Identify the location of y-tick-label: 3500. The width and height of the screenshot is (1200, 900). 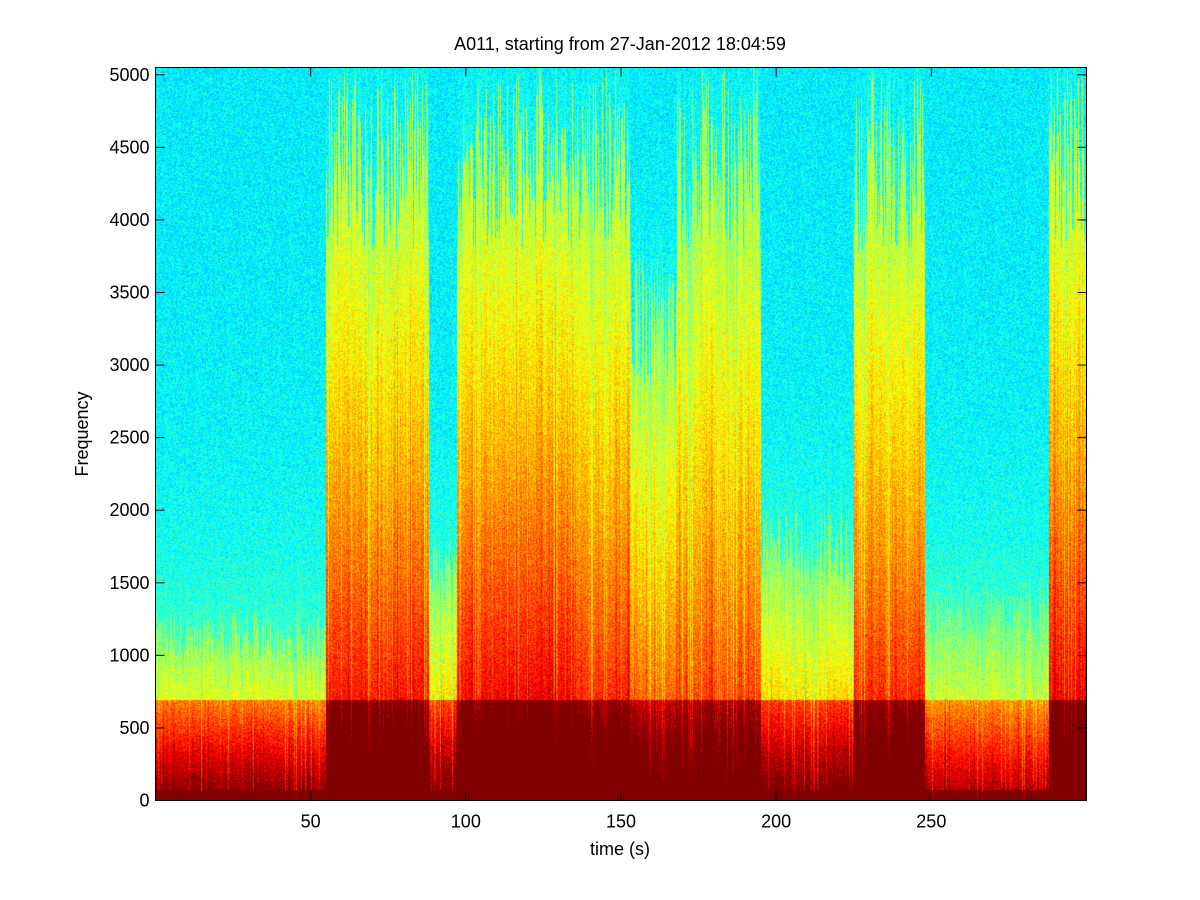
(129, 292).